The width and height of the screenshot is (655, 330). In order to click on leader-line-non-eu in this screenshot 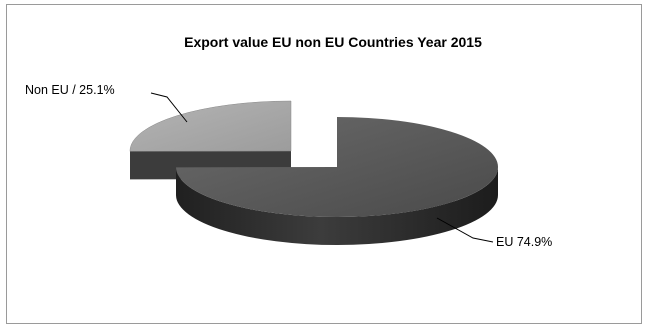, I will do `click(169, 107)`.